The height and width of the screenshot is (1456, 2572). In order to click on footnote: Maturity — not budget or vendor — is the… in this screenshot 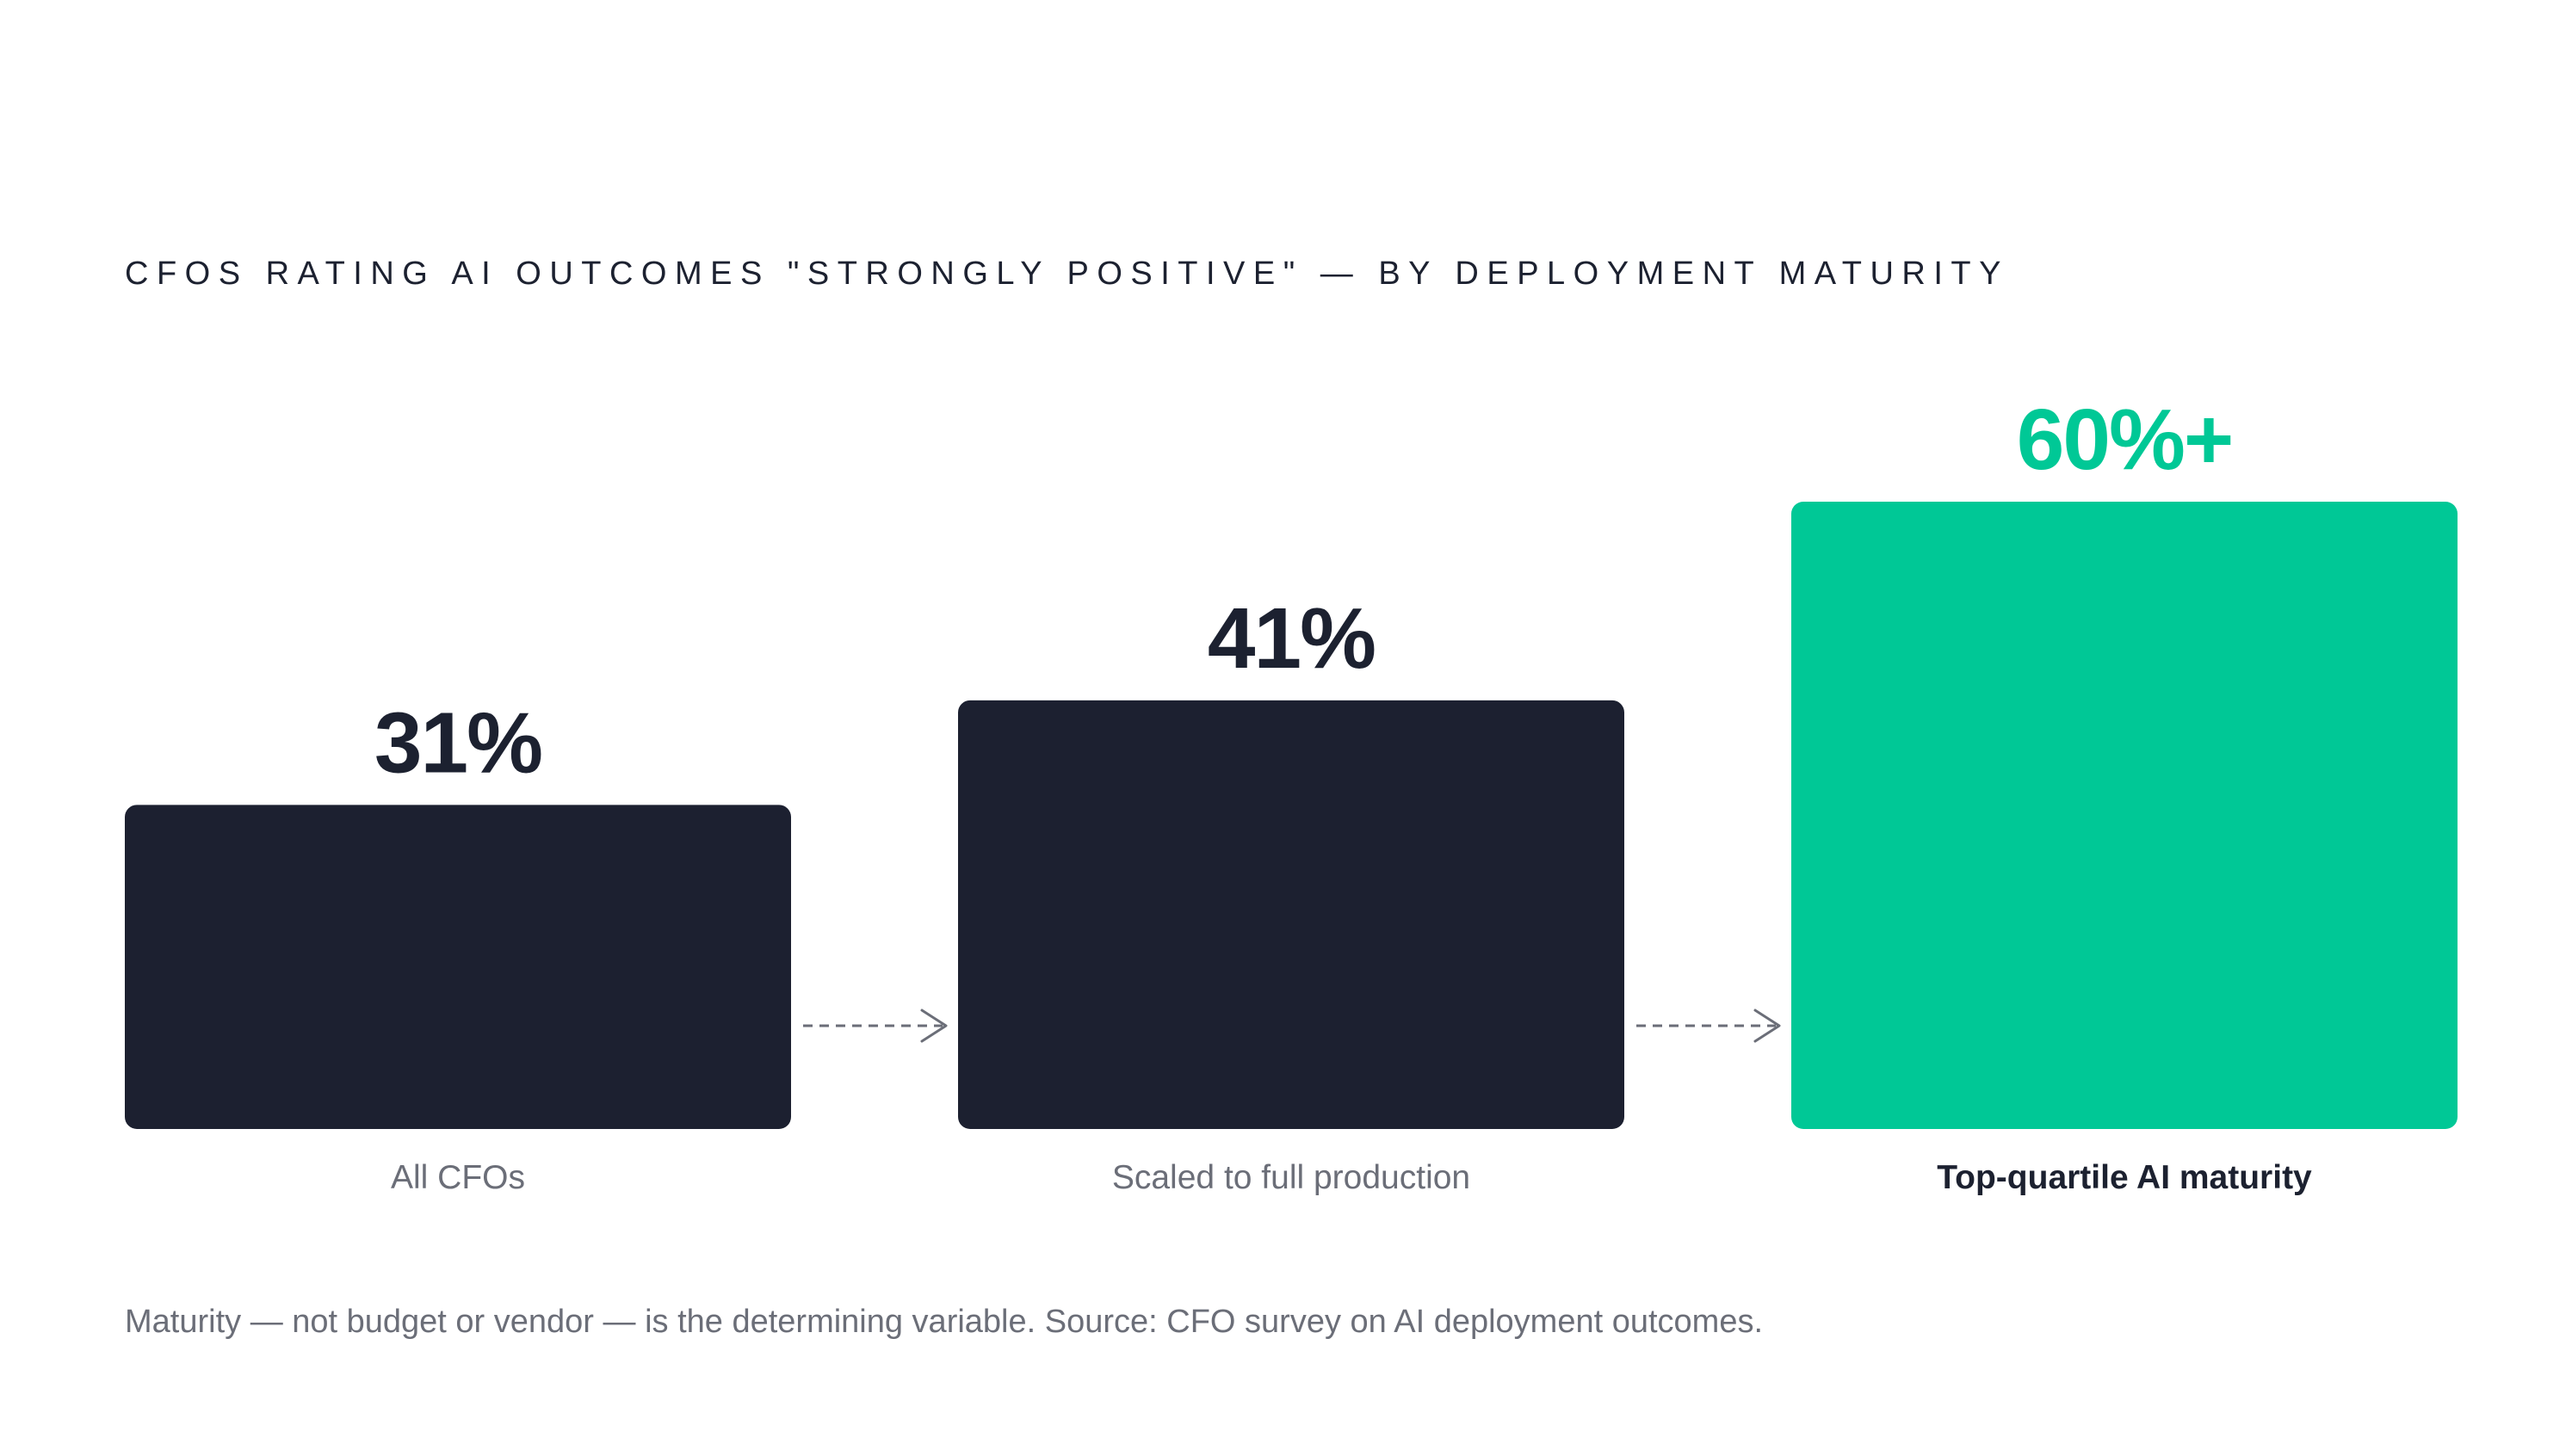, I will do `click(944, 1322)`.